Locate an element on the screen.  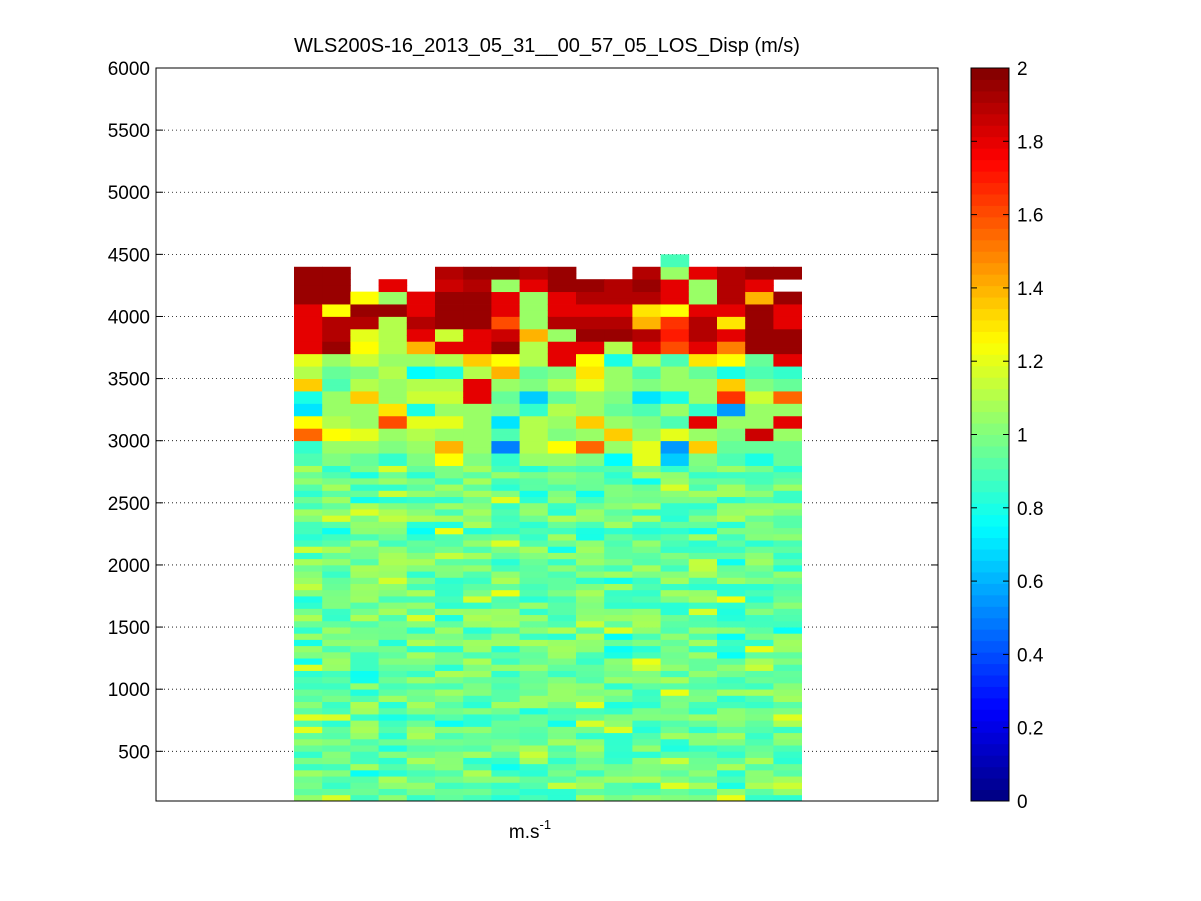
x-axis-label: m.s-1 is located at coordinates (530, 830).